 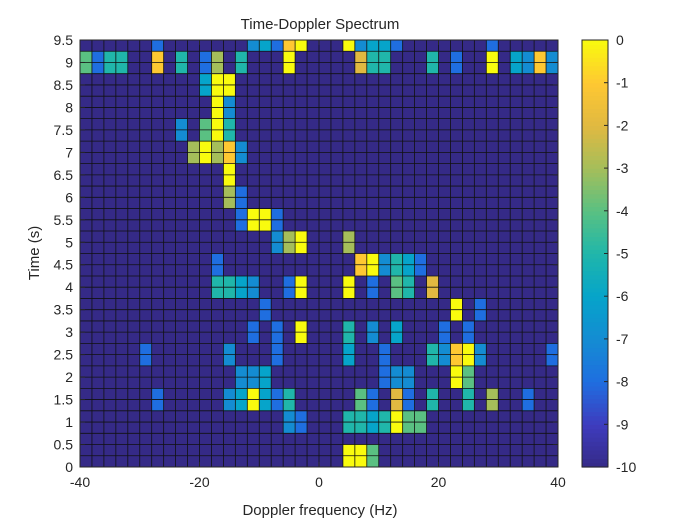 What do you see at coordinates (622, 296) in the screenshot?
I see `colorbar-tick-label: -6` at bounding box center [622, 296].